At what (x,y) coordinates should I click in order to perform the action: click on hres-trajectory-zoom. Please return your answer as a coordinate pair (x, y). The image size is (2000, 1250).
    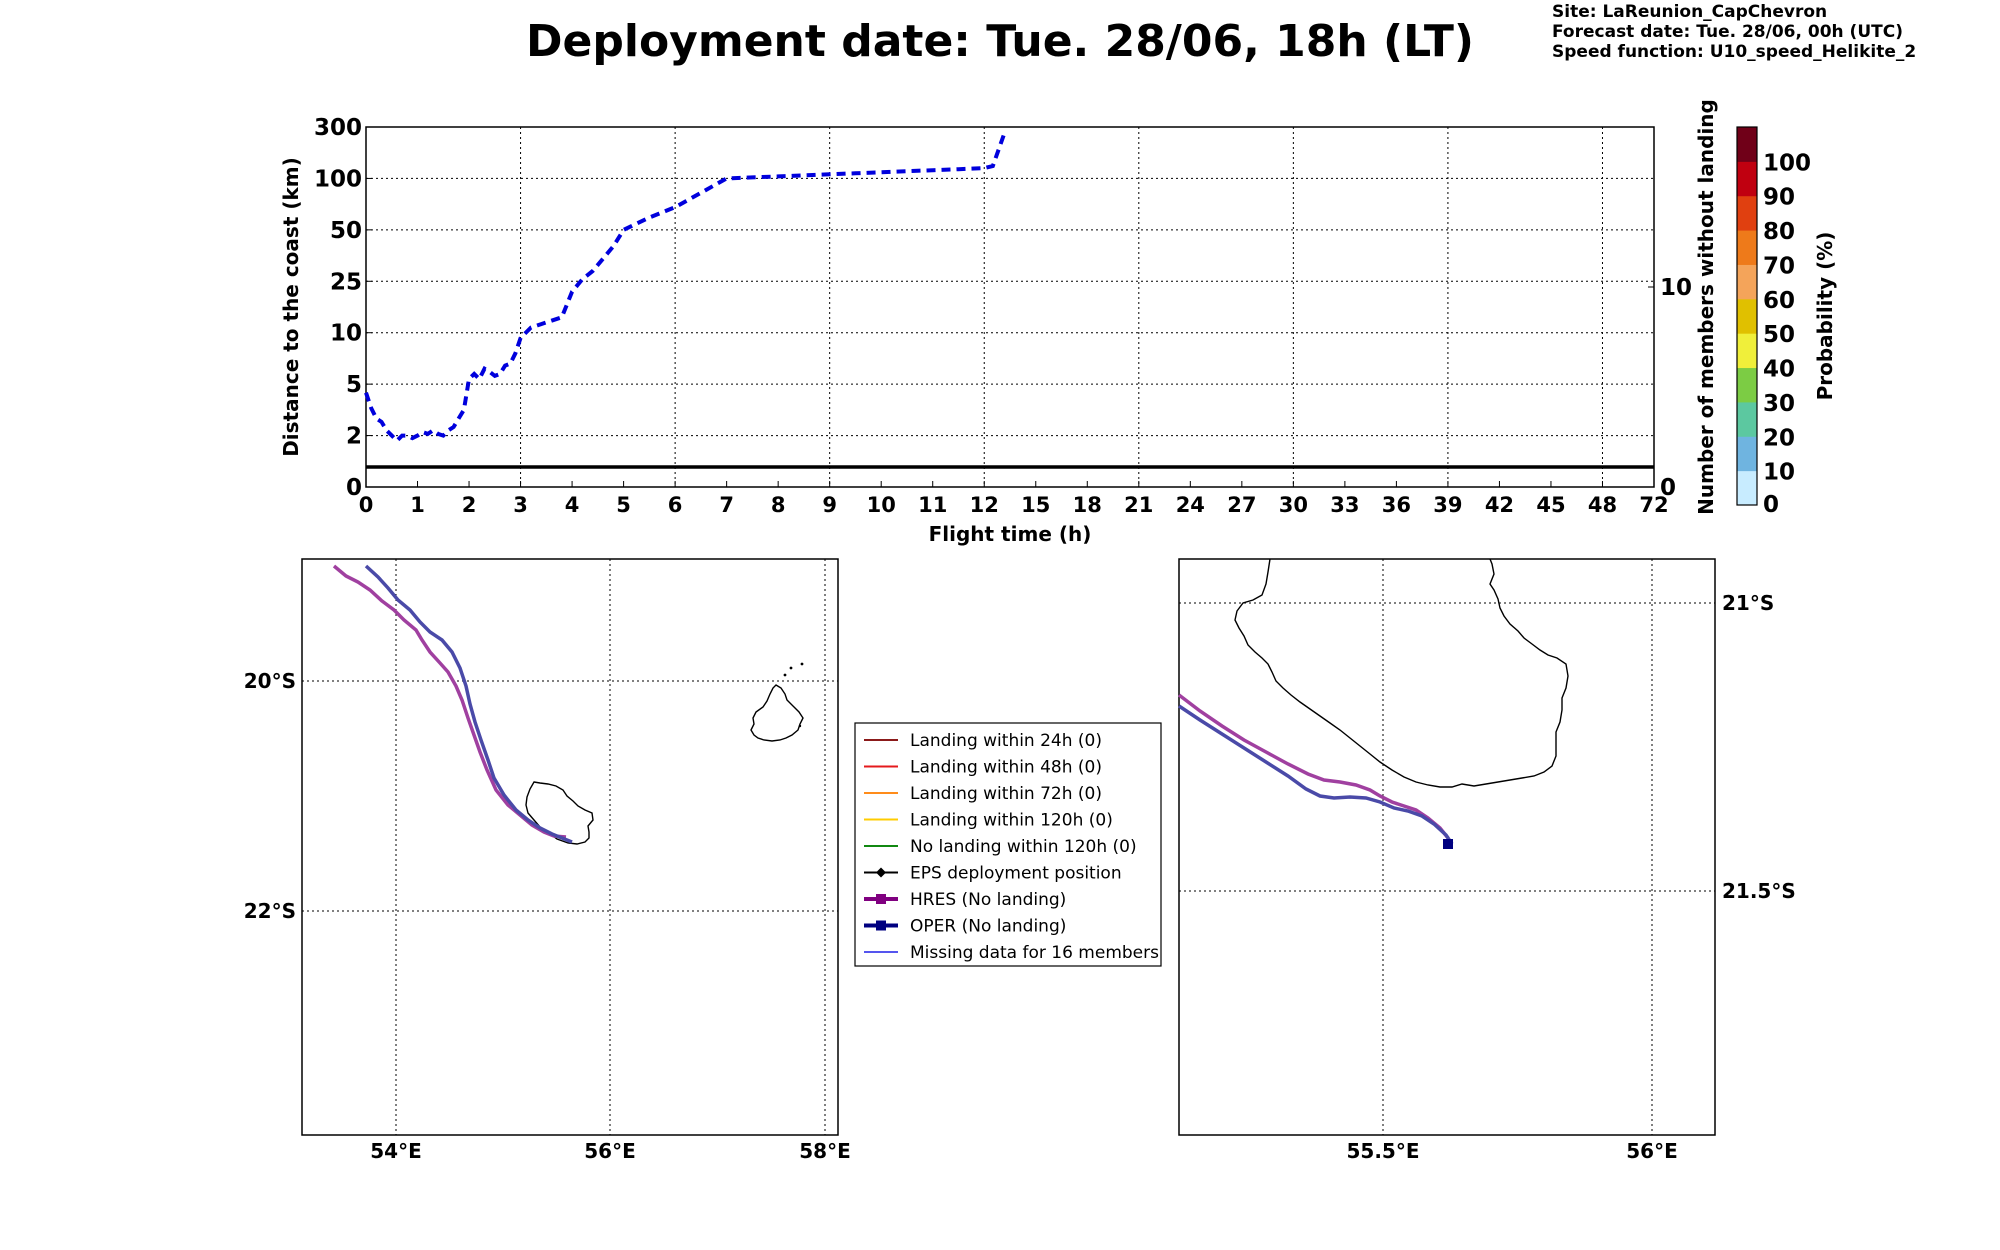
    Looking at the image, I should click on (1313, 766).